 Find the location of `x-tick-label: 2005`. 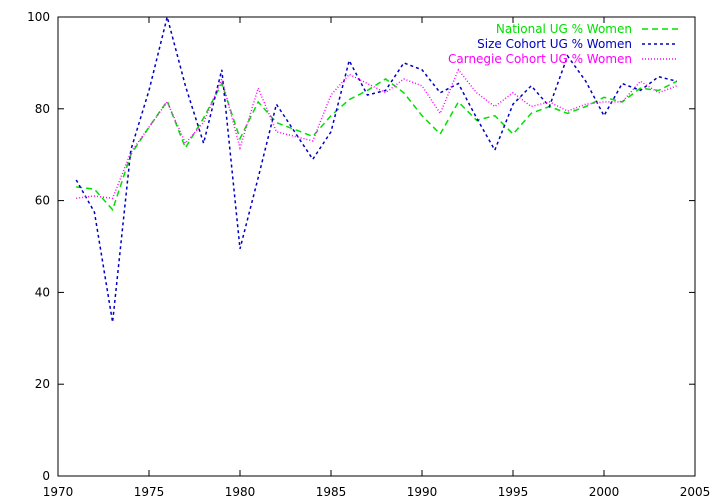

x-tick-label: 2005 is located at coordinates (695, 492).